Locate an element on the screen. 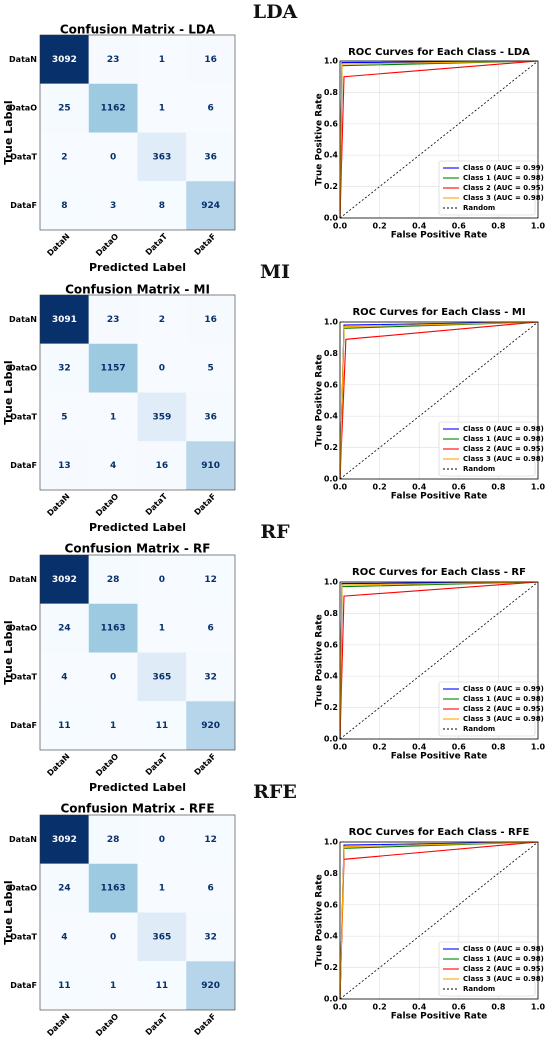  confusion-matrix-title: Confusion Matrix - MI is located at coordinates (137, 290).